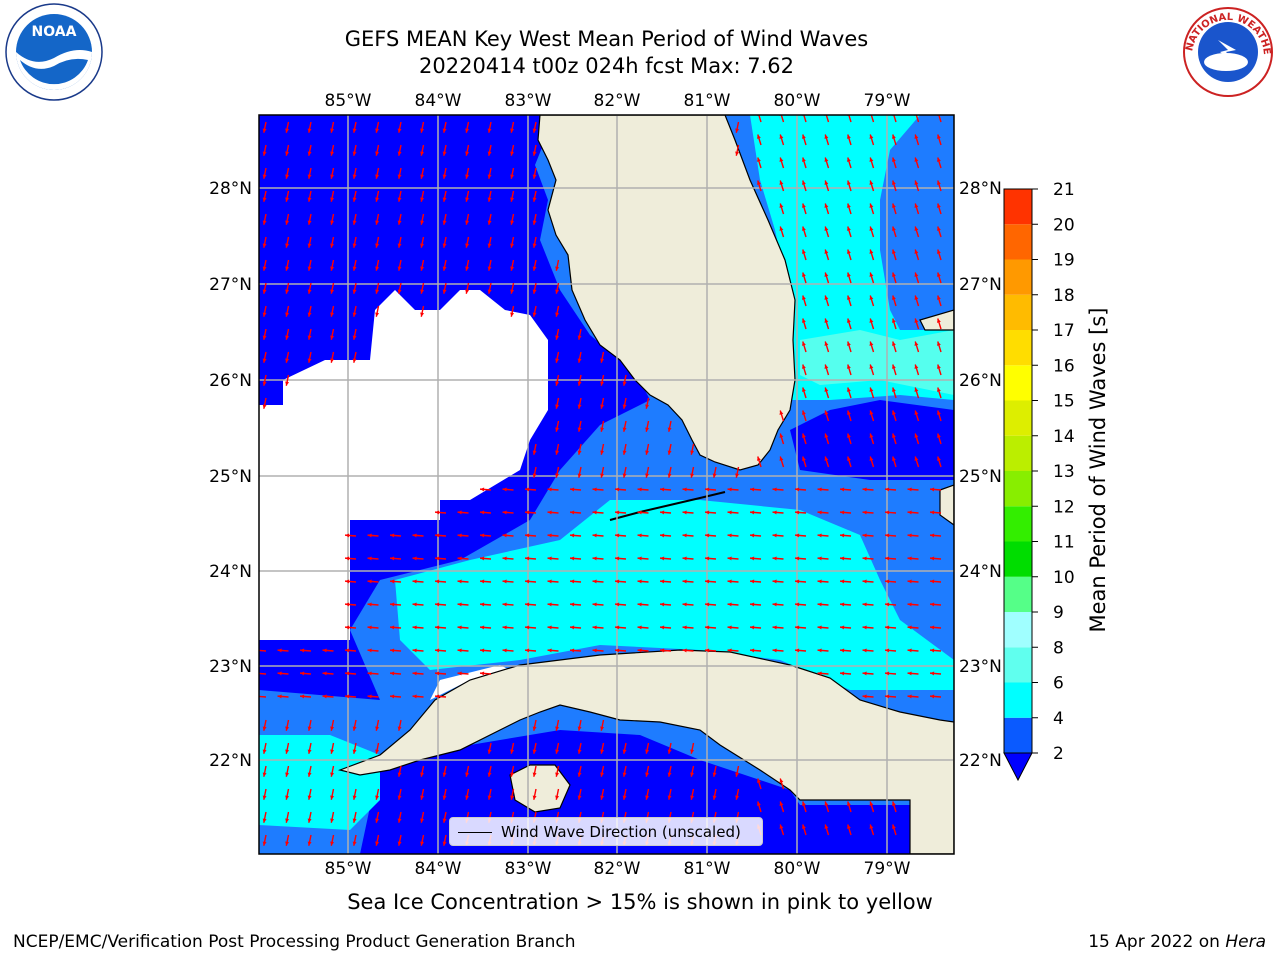 The height and width of the screenshot is (960, 1280). Describe the element at coordinates (1064, 366) in the screenshot. I see `colorbar-tick-label: 16` at that location.